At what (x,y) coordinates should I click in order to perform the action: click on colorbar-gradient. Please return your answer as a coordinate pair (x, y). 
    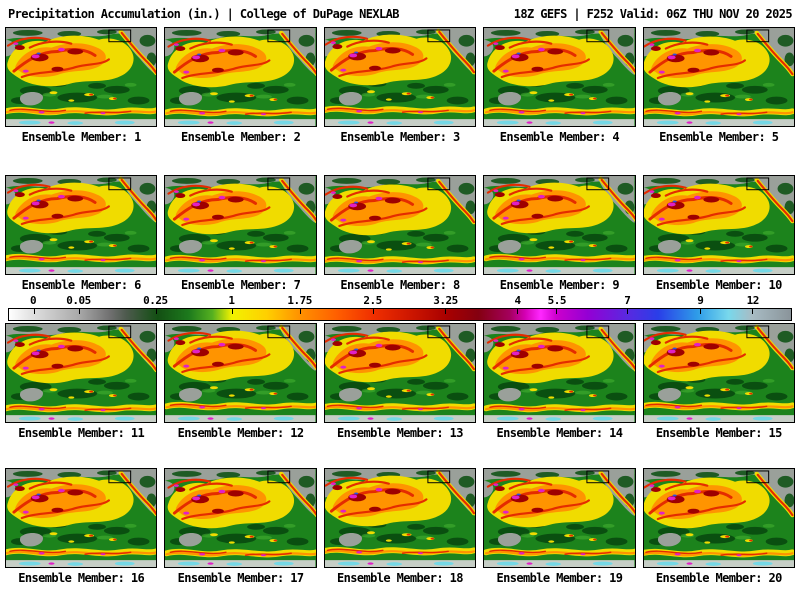
    Looking at the image, I should click on (400, 314).